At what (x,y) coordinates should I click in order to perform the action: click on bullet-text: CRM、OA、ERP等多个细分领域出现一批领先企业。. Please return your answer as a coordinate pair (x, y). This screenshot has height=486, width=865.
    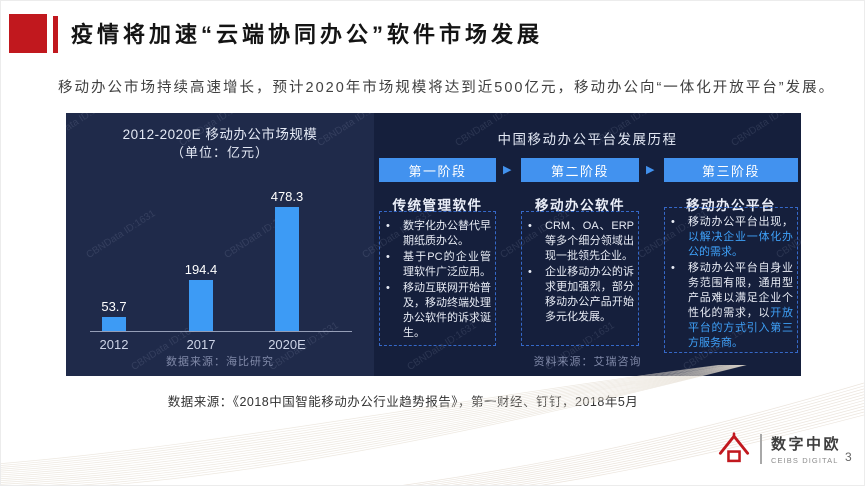
    Looking at the image, I should click on (589, 241).